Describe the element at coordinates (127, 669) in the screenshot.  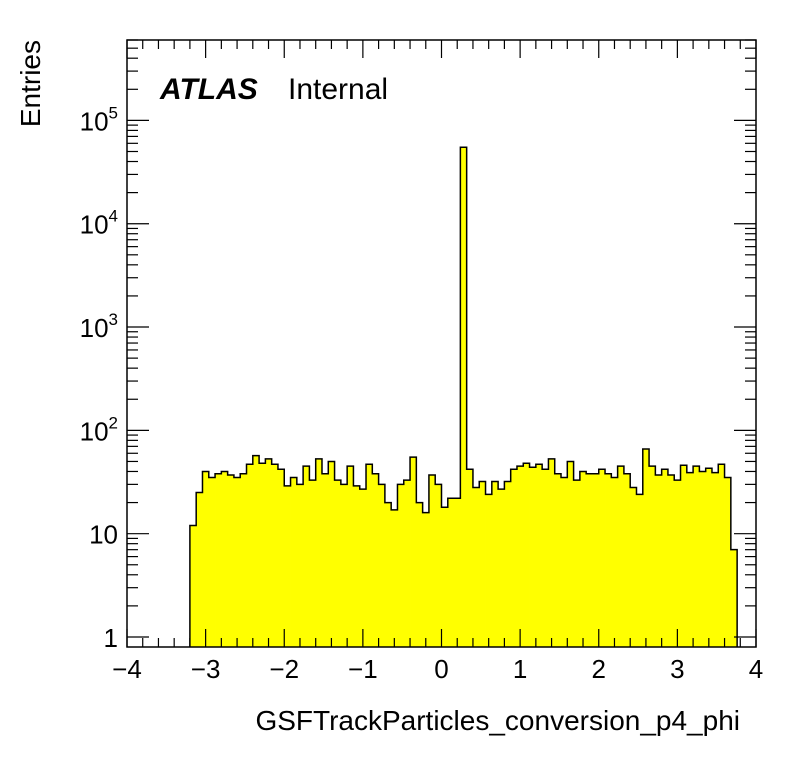
I see `x-tick-label: −4` at that location.